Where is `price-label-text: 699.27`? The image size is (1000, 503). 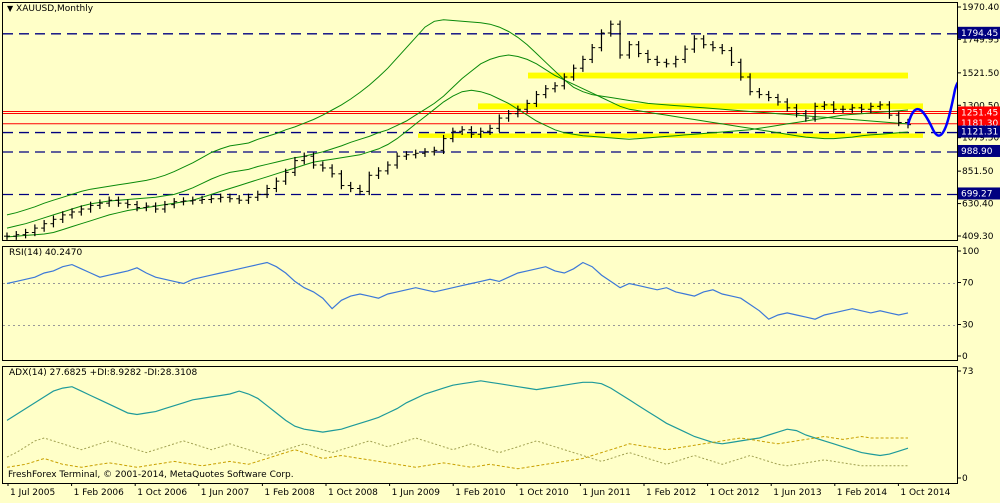 price-label-text: 699.27 is located at coordinates (977, 194).